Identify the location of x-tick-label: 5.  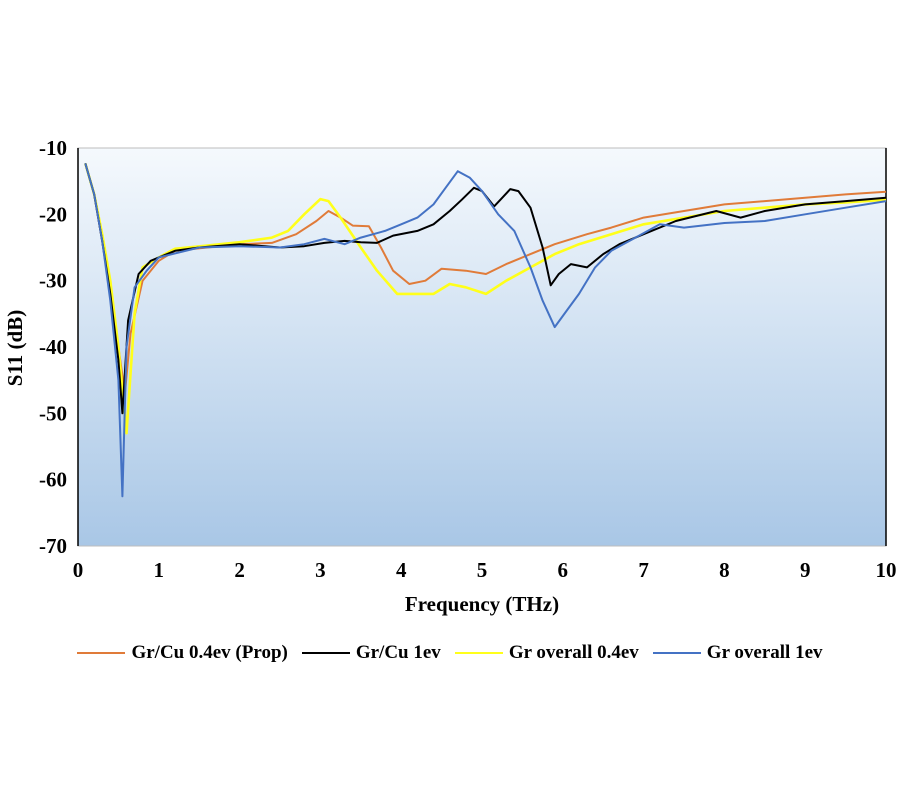
(482, 570).